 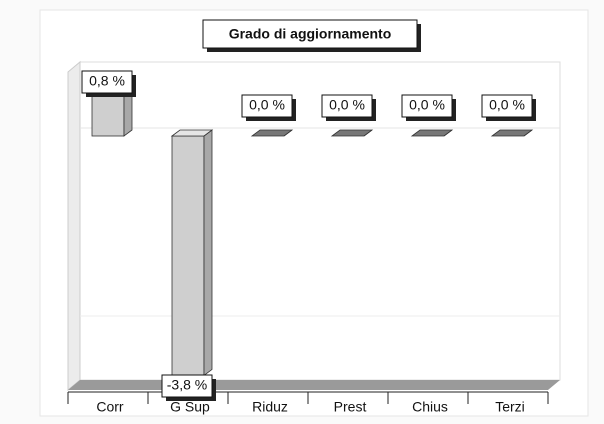 What do you see at coordinates (510, 407) in the screenshot?
I see `x-tick-label: Terzi` at bounding box center [510, 407].